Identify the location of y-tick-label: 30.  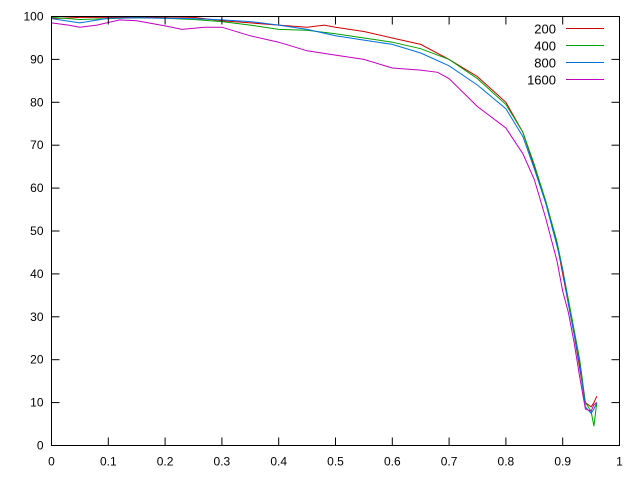
(37, 317).